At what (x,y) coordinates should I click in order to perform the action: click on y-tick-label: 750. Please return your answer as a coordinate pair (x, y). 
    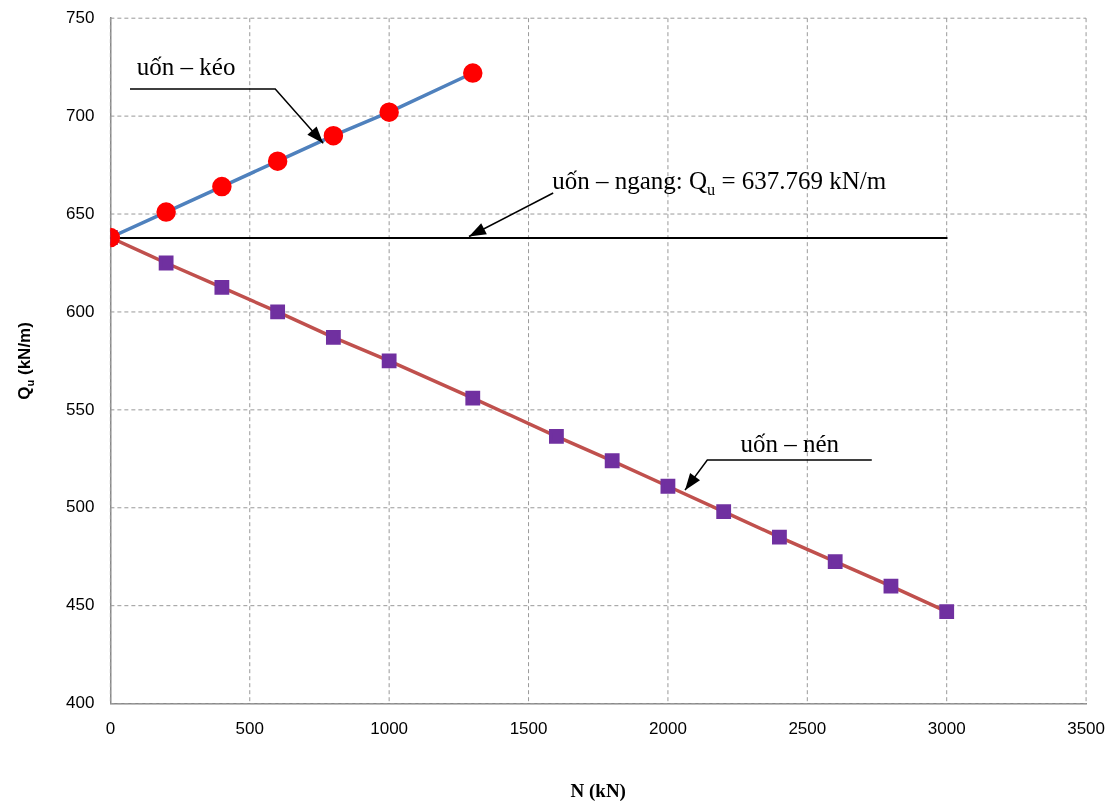
    Looking at the image, I should click on (80, 17).